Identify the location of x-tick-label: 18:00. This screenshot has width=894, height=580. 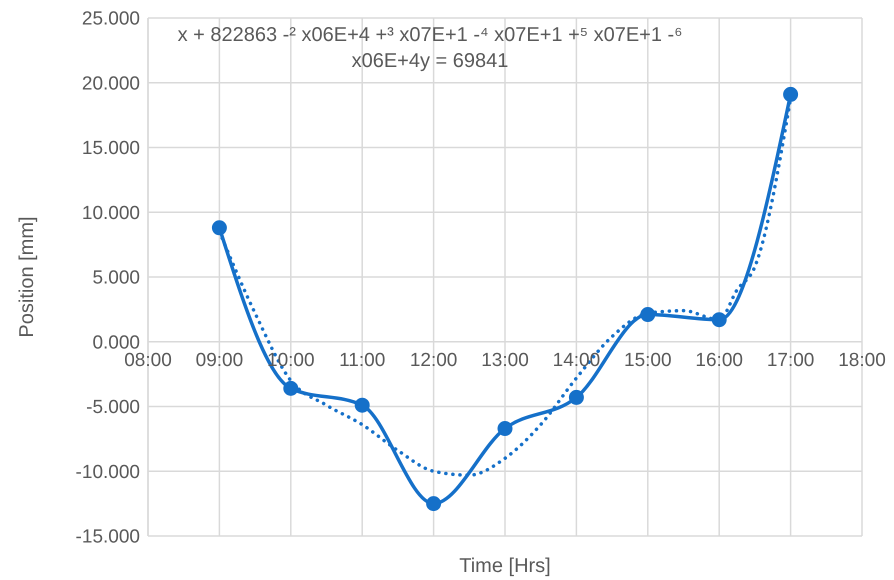
(862, 360).